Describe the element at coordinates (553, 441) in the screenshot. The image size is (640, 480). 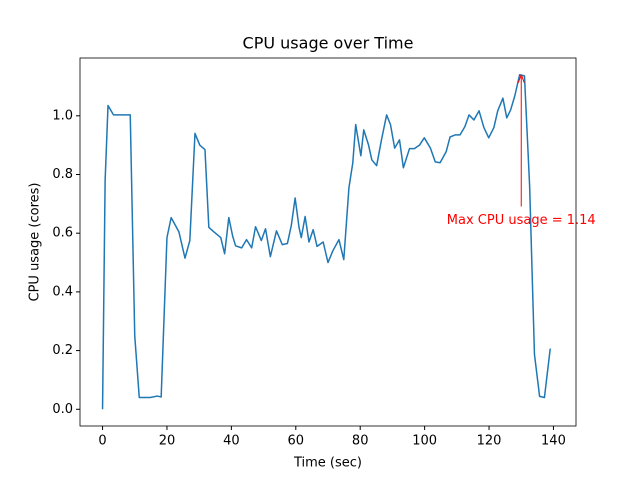
I see `x-tick-label: 140` at that location.